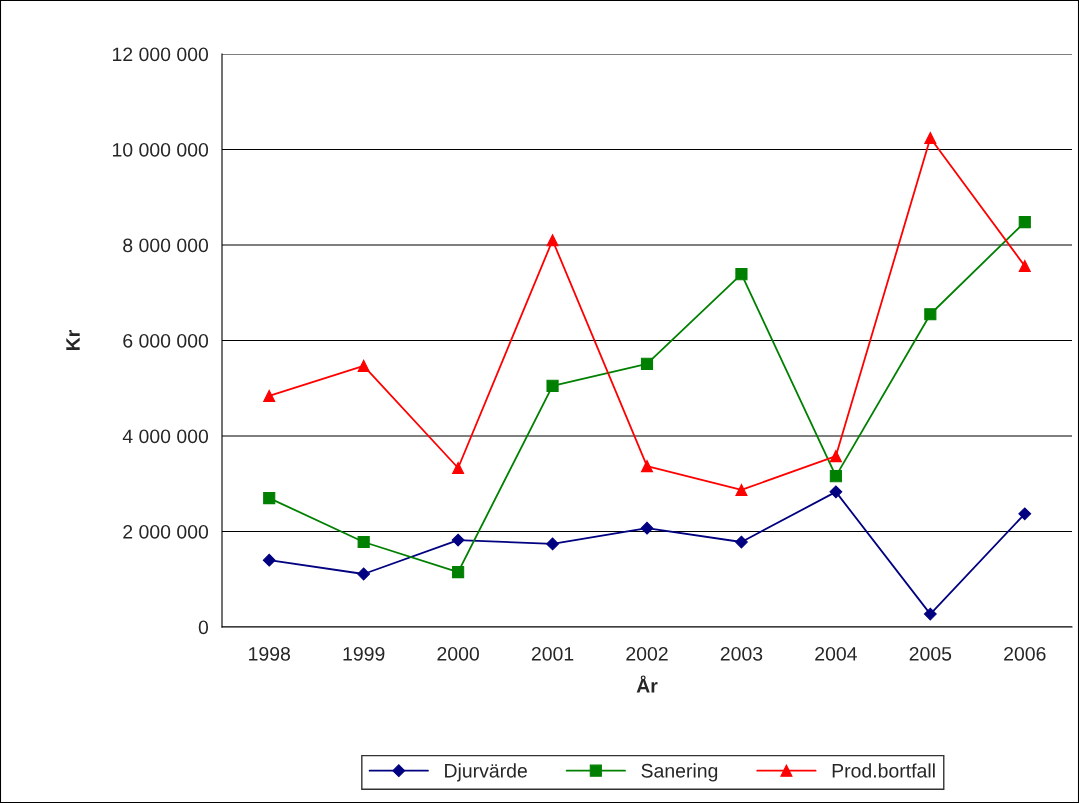 This screenshot has width=1079, height=803. I want to click on x-tick-label: 2006, so click(1025, 653).